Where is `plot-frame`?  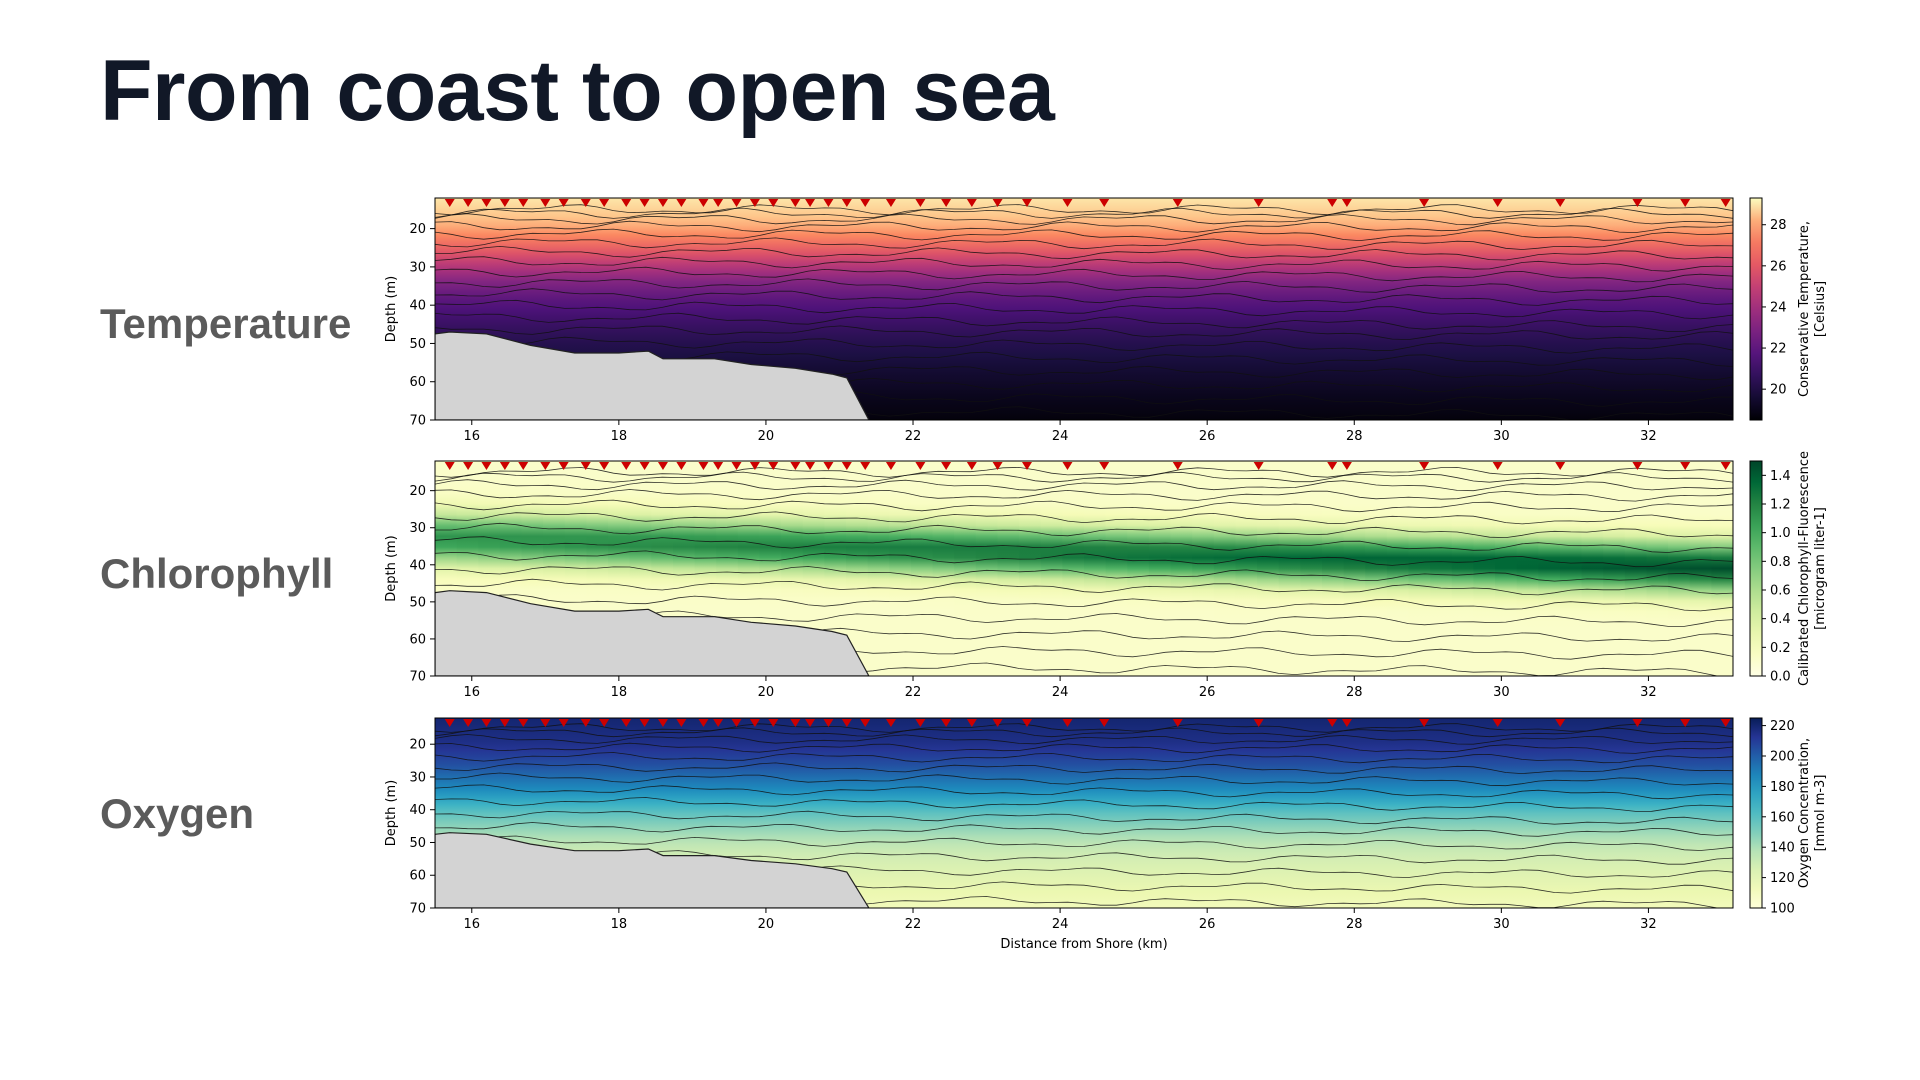 plot-frame is located at coordinates (1084, 568).